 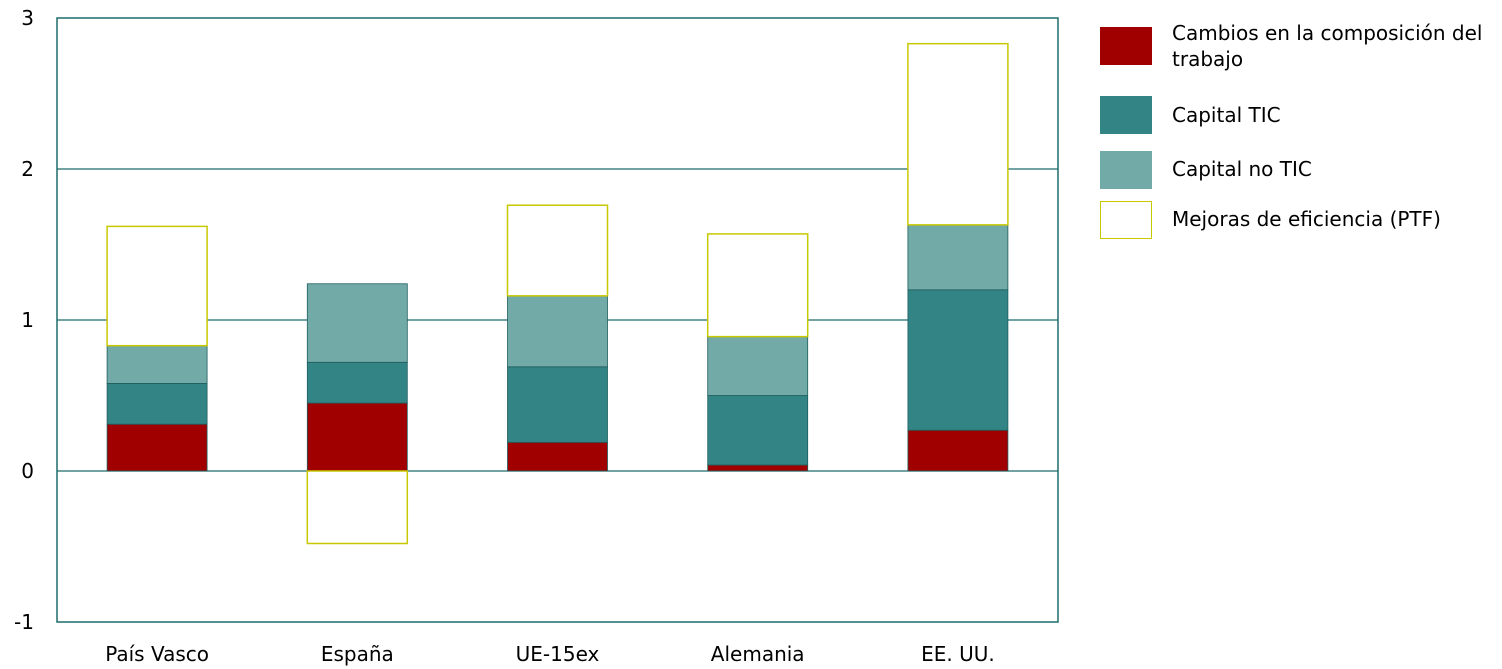 I want to click on y-tick-label: 3, so click(x=27, y=18).